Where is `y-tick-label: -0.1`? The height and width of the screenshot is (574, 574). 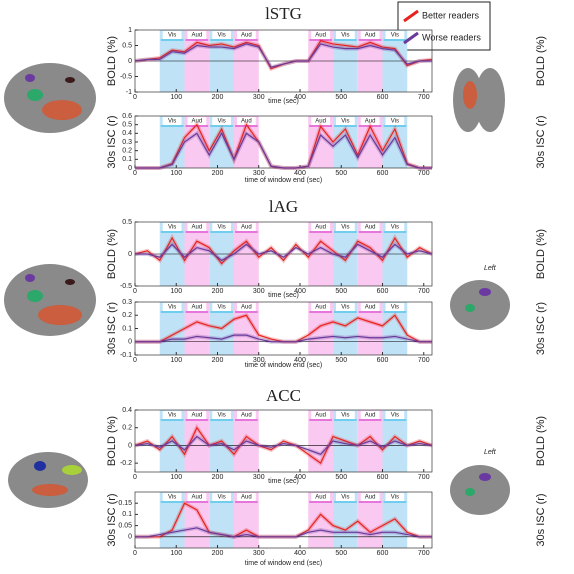 y-tick-label: -0.1 is located at coordinates (126, 355).